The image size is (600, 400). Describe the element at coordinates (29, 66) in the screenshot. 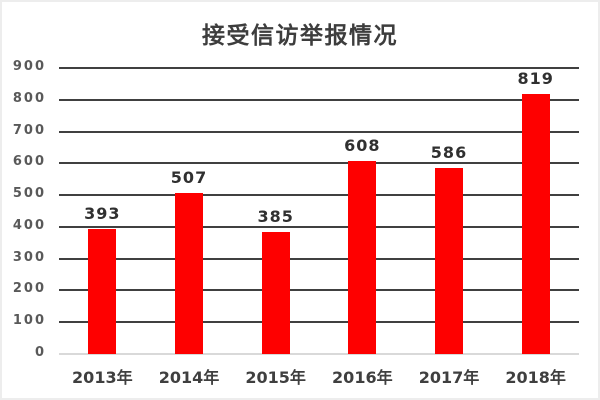

I see `y-axis-tick-label: 900` at that location.